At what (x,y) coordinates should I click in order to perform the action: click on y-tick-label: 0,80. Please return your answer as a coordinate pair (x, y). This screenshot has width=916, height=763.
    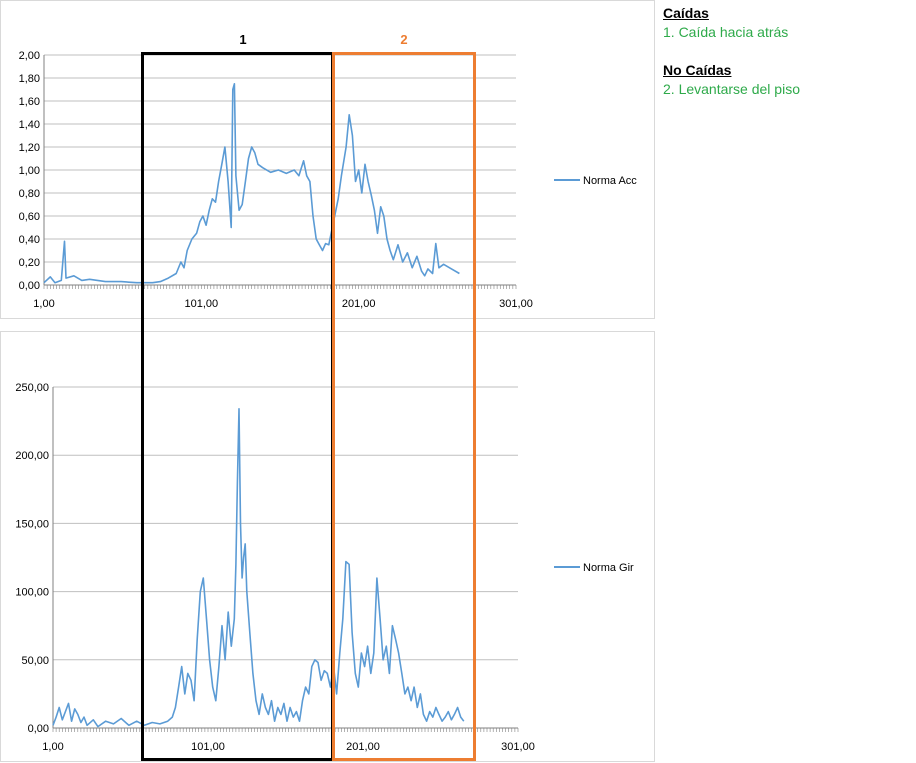
    Looking at the image, I should click on (29, 194).